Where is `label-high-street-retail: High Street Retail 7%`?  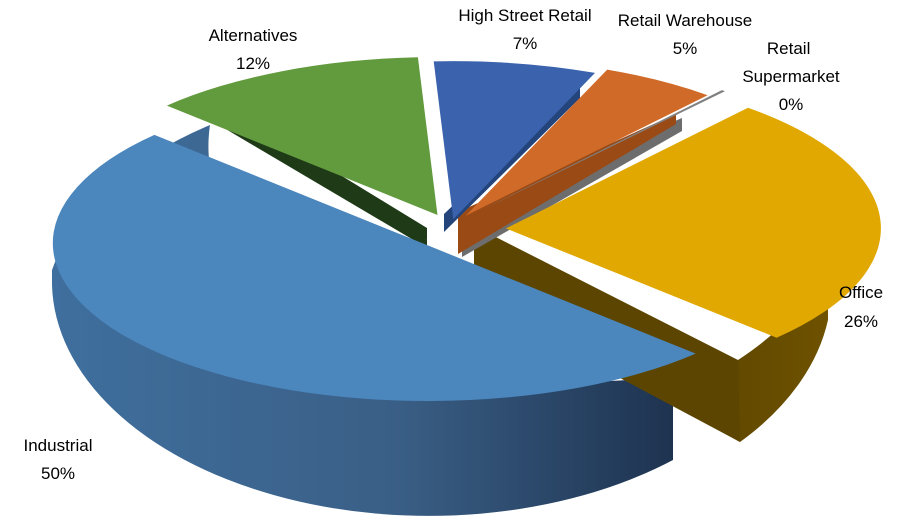 label-high-street-retail: High Street Retail 7% is located at coordinates (524, 29).